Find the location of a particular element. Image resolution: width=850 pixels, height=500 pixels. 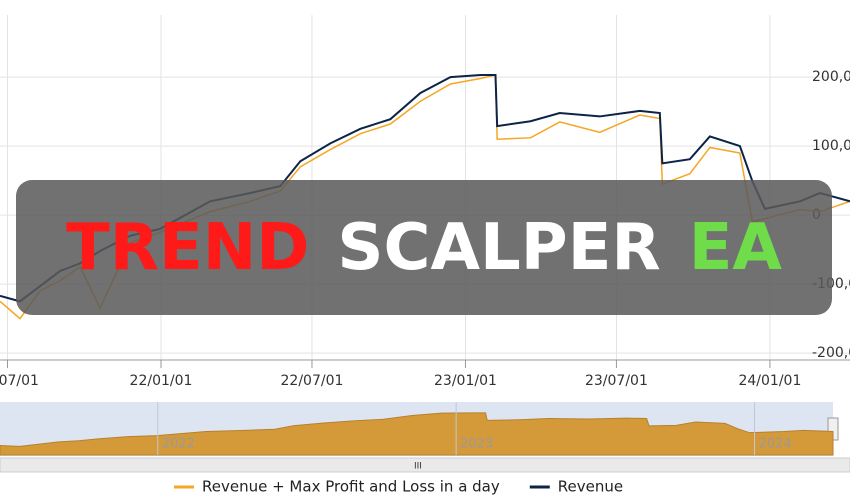

x-tick-label: 22/07/01 is located at coordinates (312, 381).